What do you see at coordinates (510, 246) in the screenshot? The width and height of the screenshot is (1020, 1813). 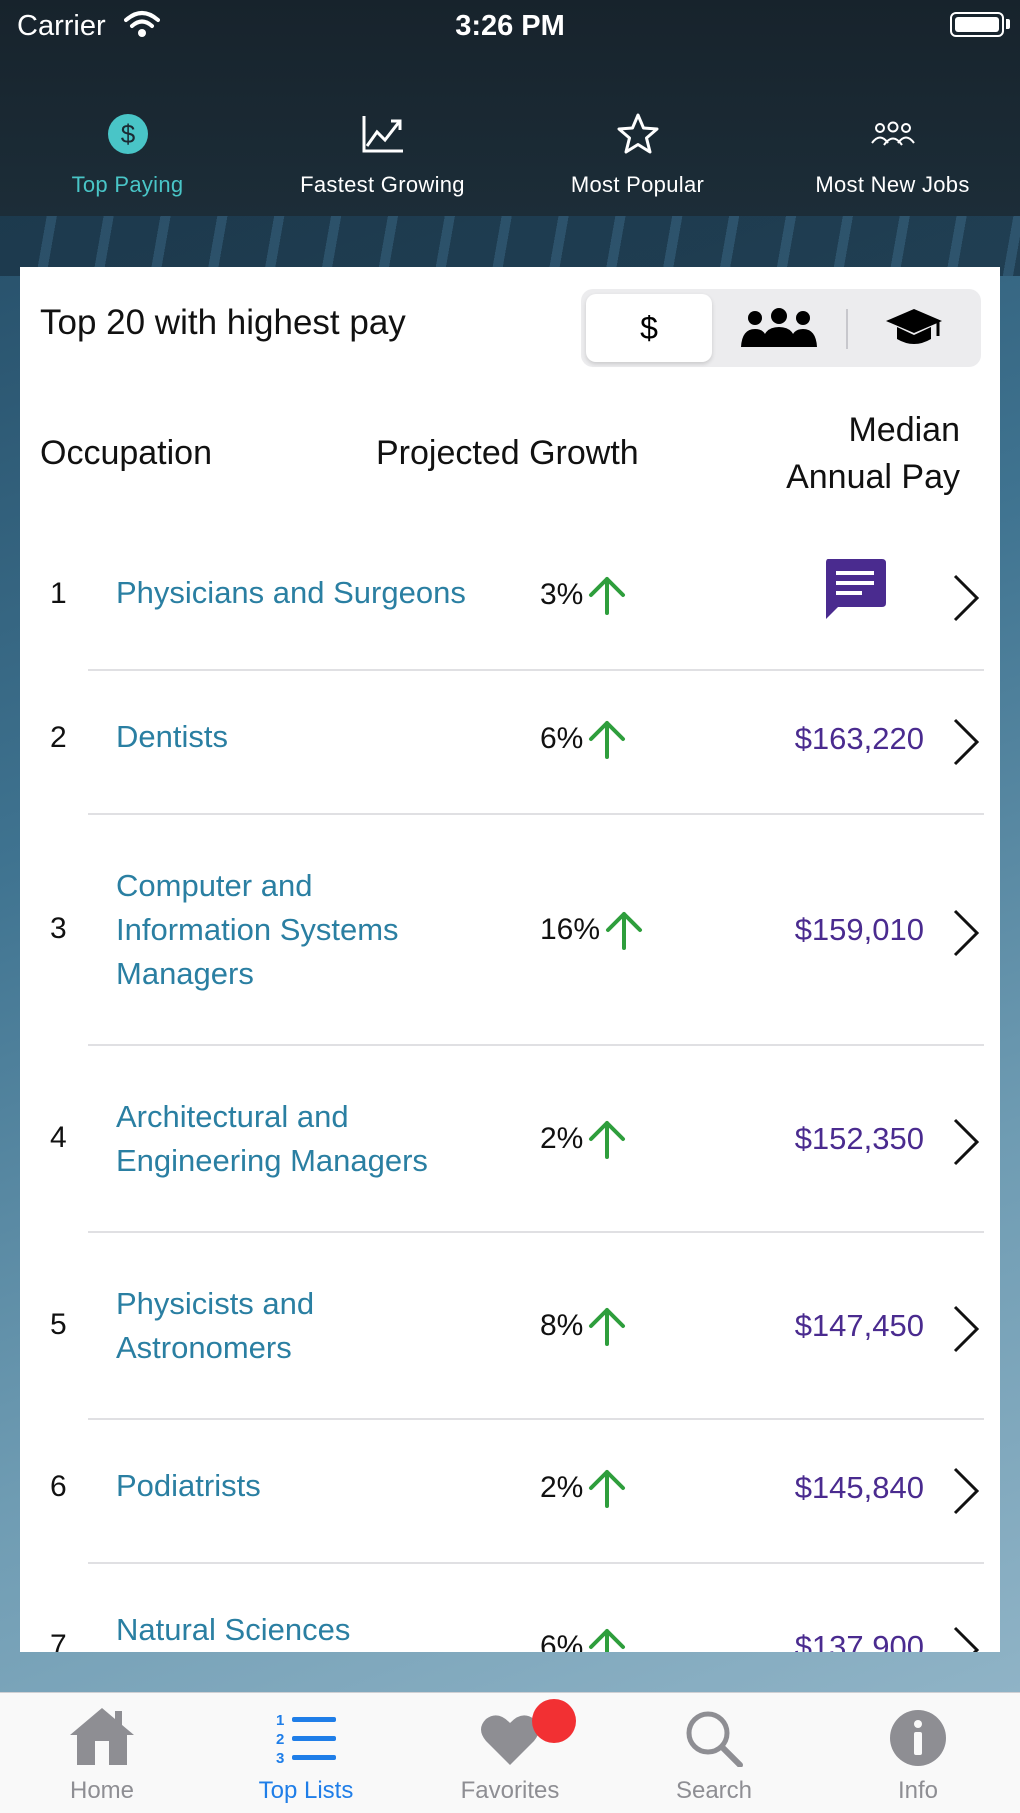 I see `keyboard-texture` at bounding box center [510, 246].